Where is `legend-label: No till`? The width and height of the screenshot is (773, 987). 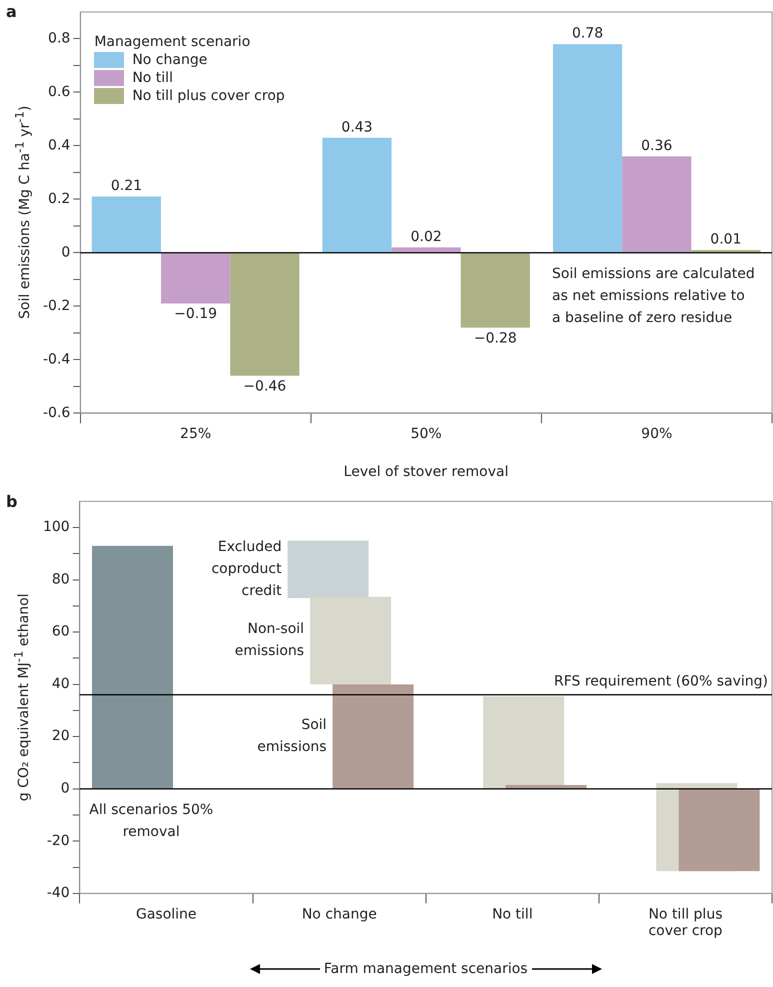
legend-label: No till is located at coordinates (152, 78).